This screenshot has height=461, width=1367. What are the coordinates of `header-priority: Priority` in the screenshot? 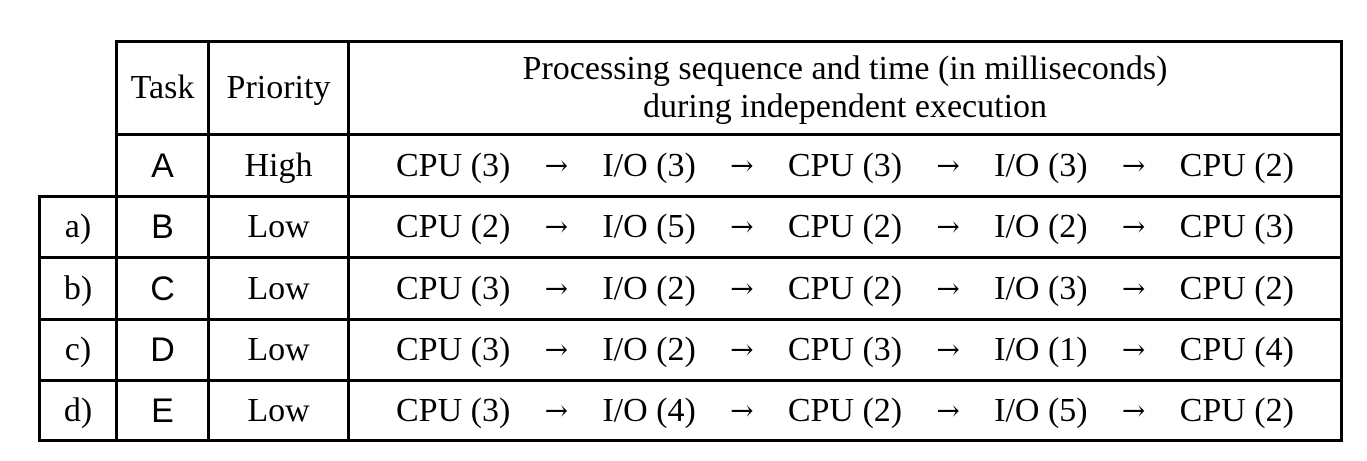 It's located at (278, 88).